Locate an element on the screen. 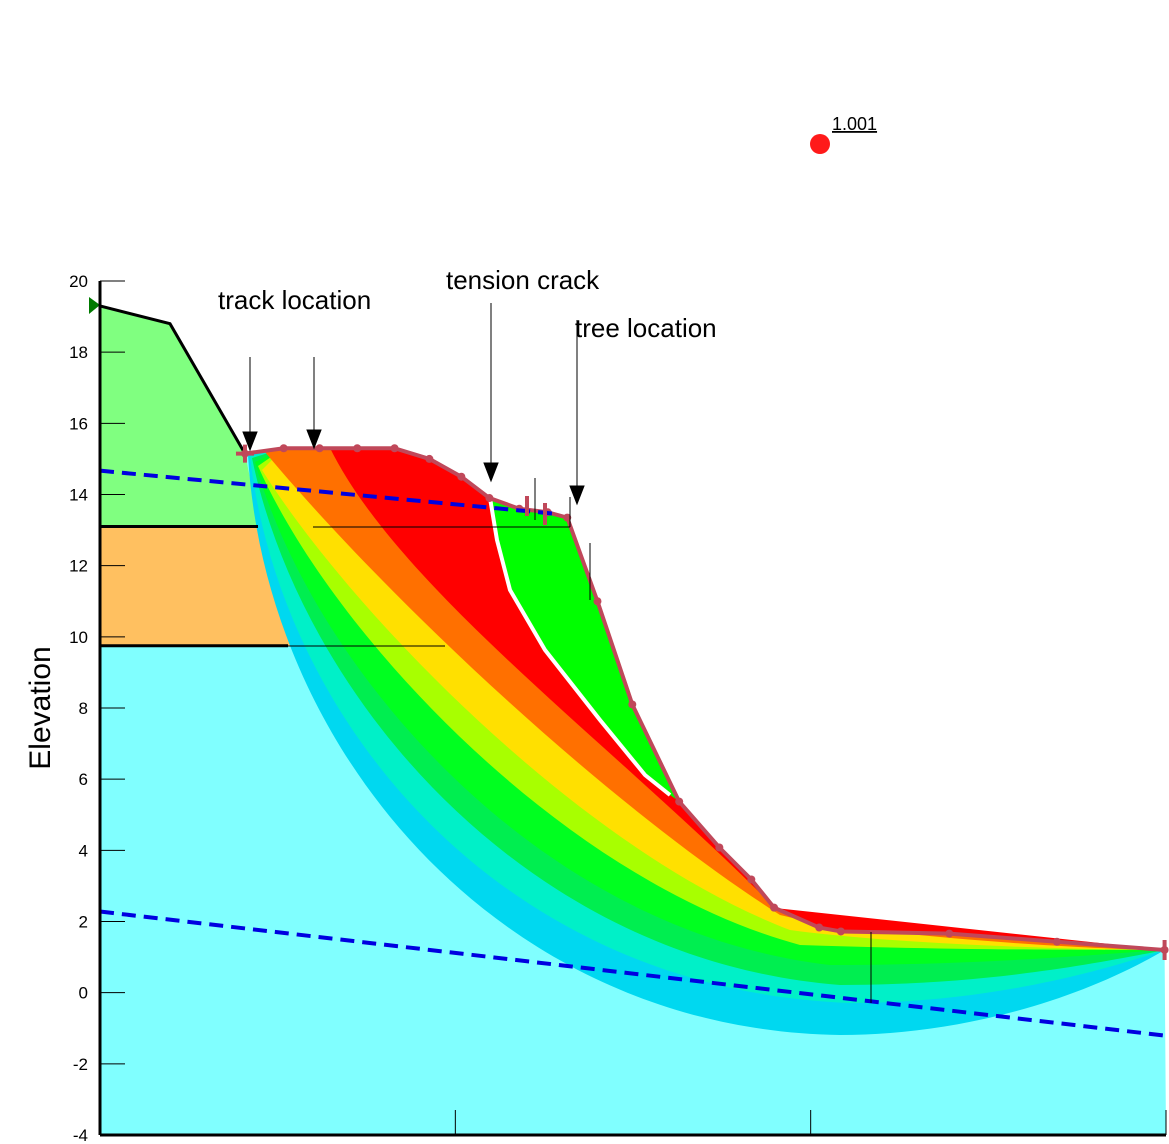 The width and height of the screenshot is (1169, 1144). y-tick-label: 10 is located at coordinates (78, 637).